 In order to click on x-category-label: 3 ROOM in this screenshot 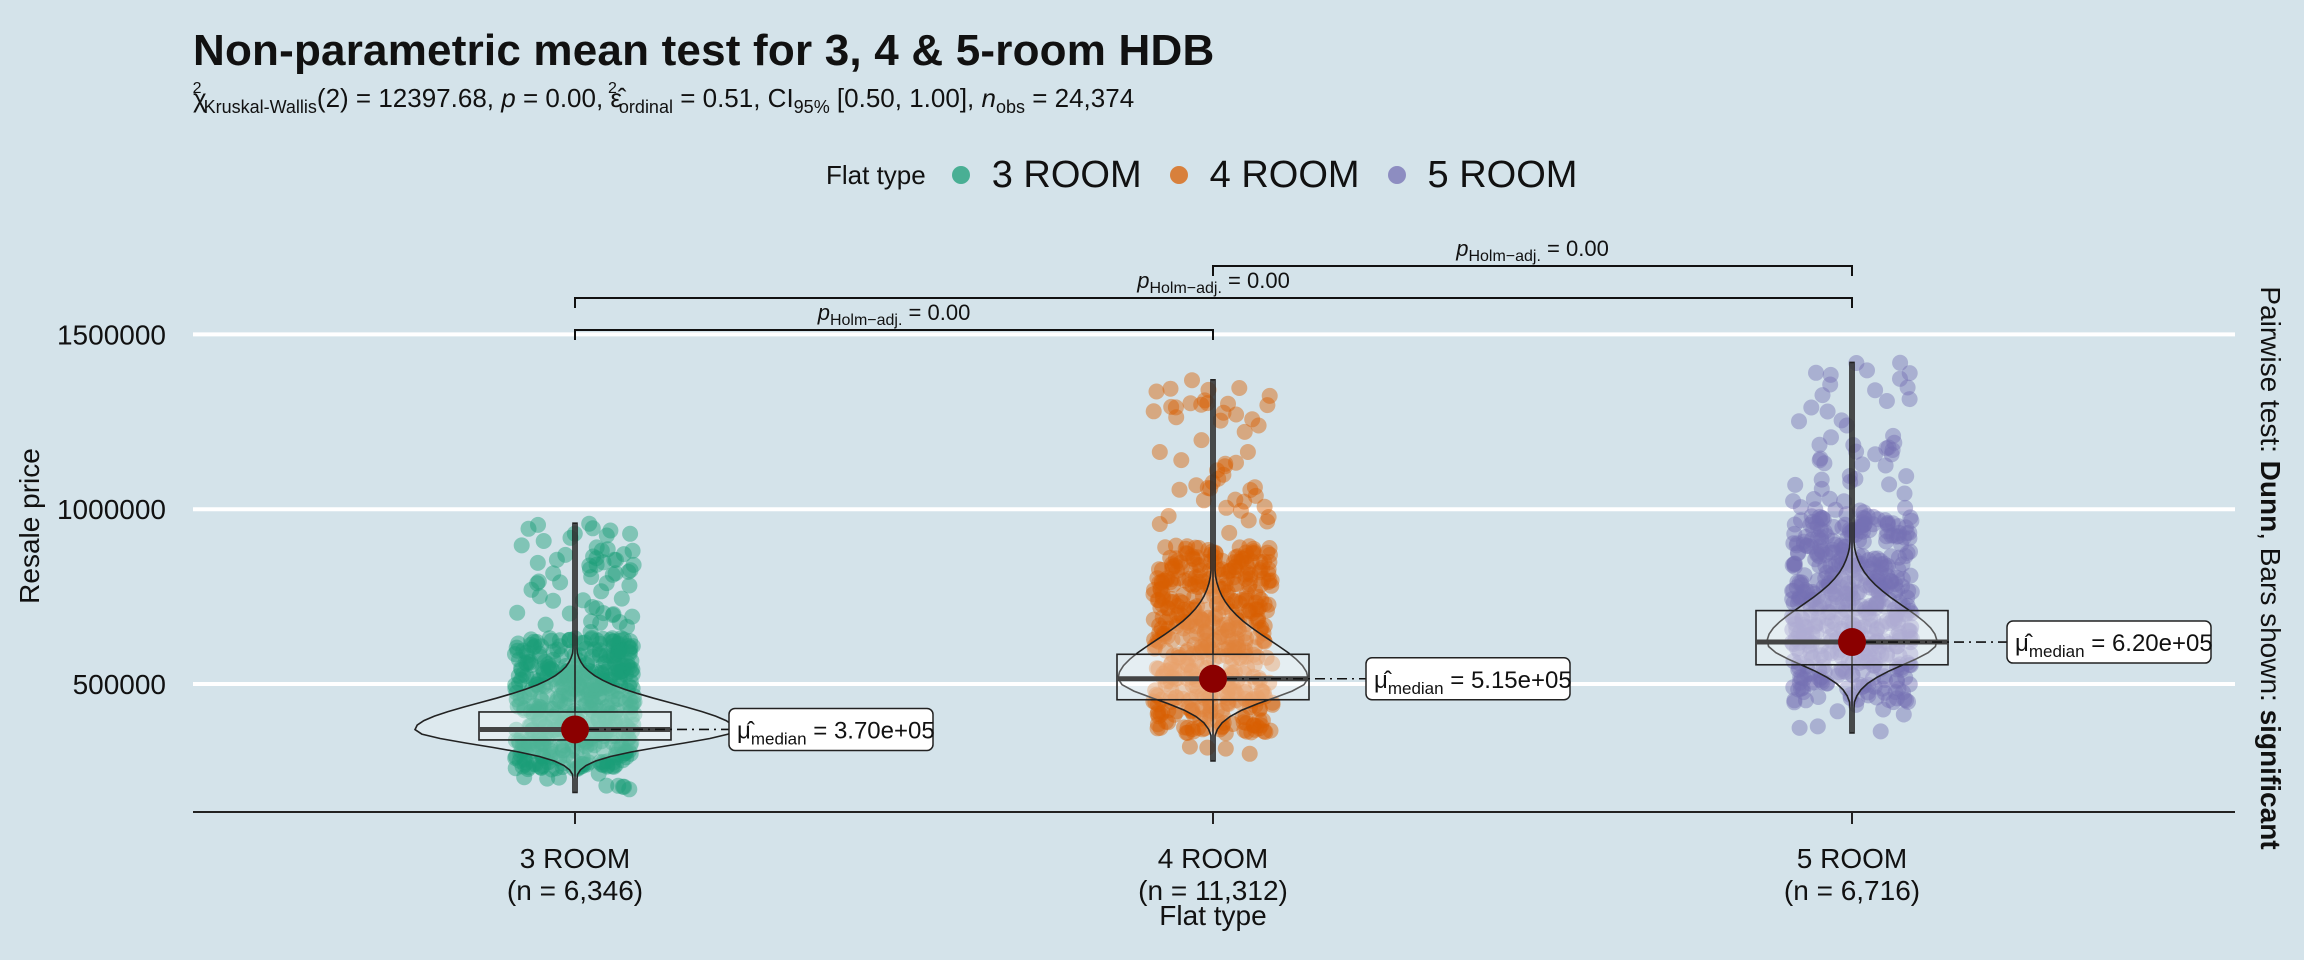, I will do `click(575, 858)`.